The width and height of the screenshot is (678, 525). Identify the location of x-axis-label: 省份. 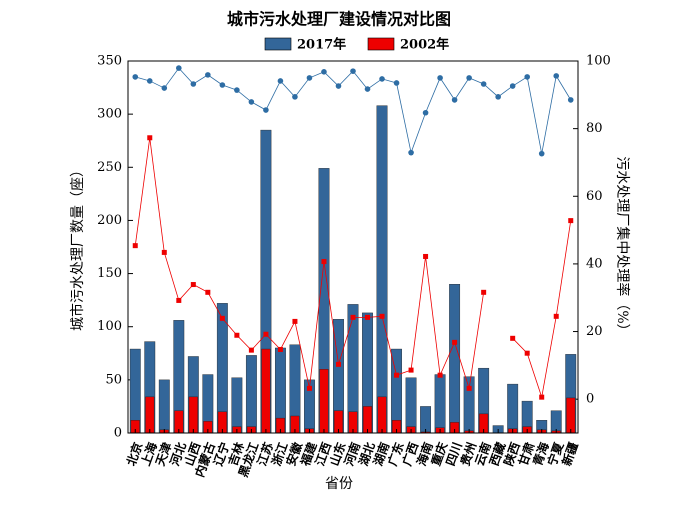
(339, 484).